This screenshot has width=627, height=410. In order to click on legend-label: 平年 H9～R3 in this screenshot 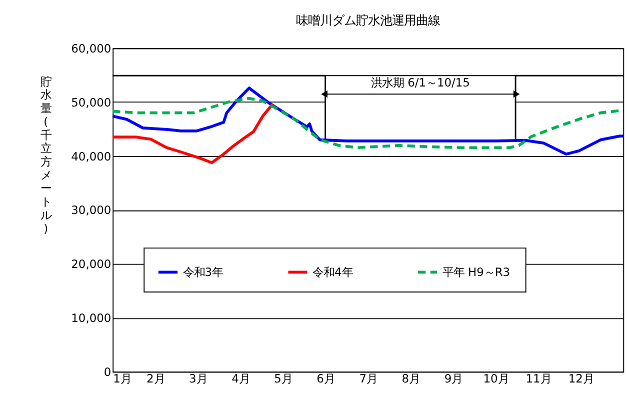, I will do `click(476, 271)`.